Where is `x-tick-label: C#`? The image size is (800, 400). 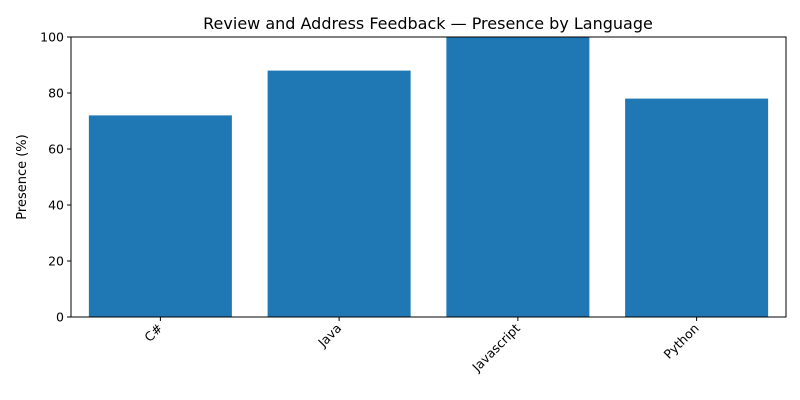 x-tick-label: C# is located at coordinates (153, 333).